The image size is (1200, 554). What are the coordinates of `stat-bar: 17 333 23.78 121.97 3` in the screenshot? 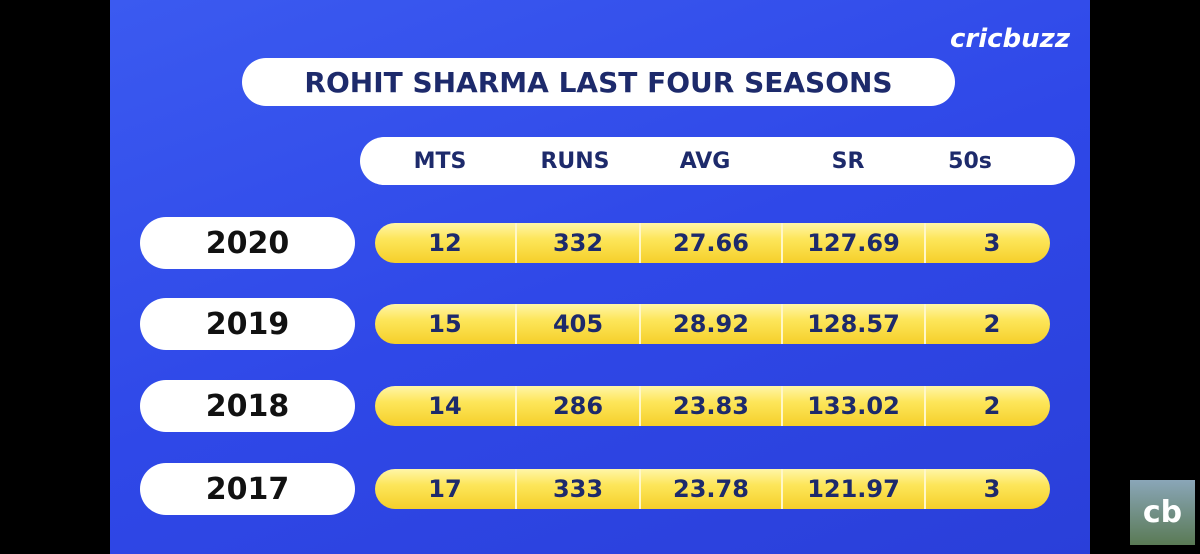 It's located at (712, 489).